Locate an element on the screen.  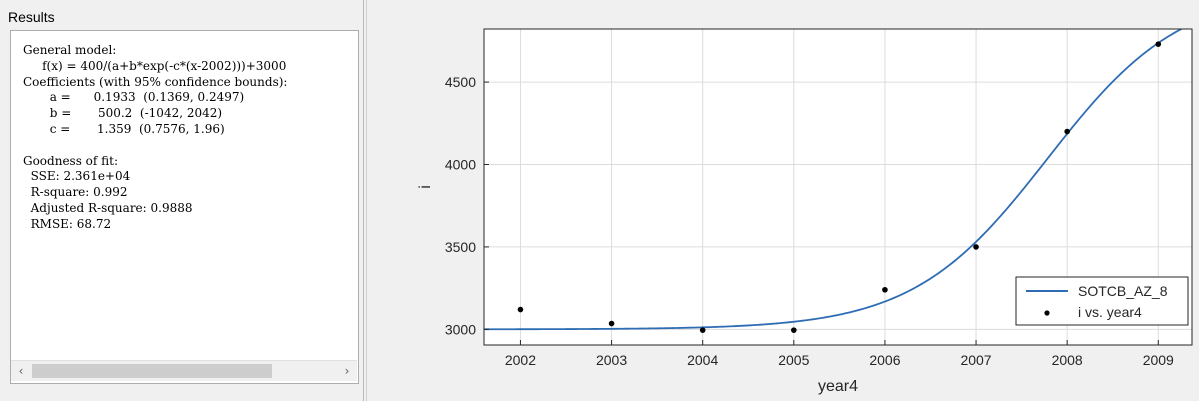
legend-point-swatch is located at coordinates (1047, 313).